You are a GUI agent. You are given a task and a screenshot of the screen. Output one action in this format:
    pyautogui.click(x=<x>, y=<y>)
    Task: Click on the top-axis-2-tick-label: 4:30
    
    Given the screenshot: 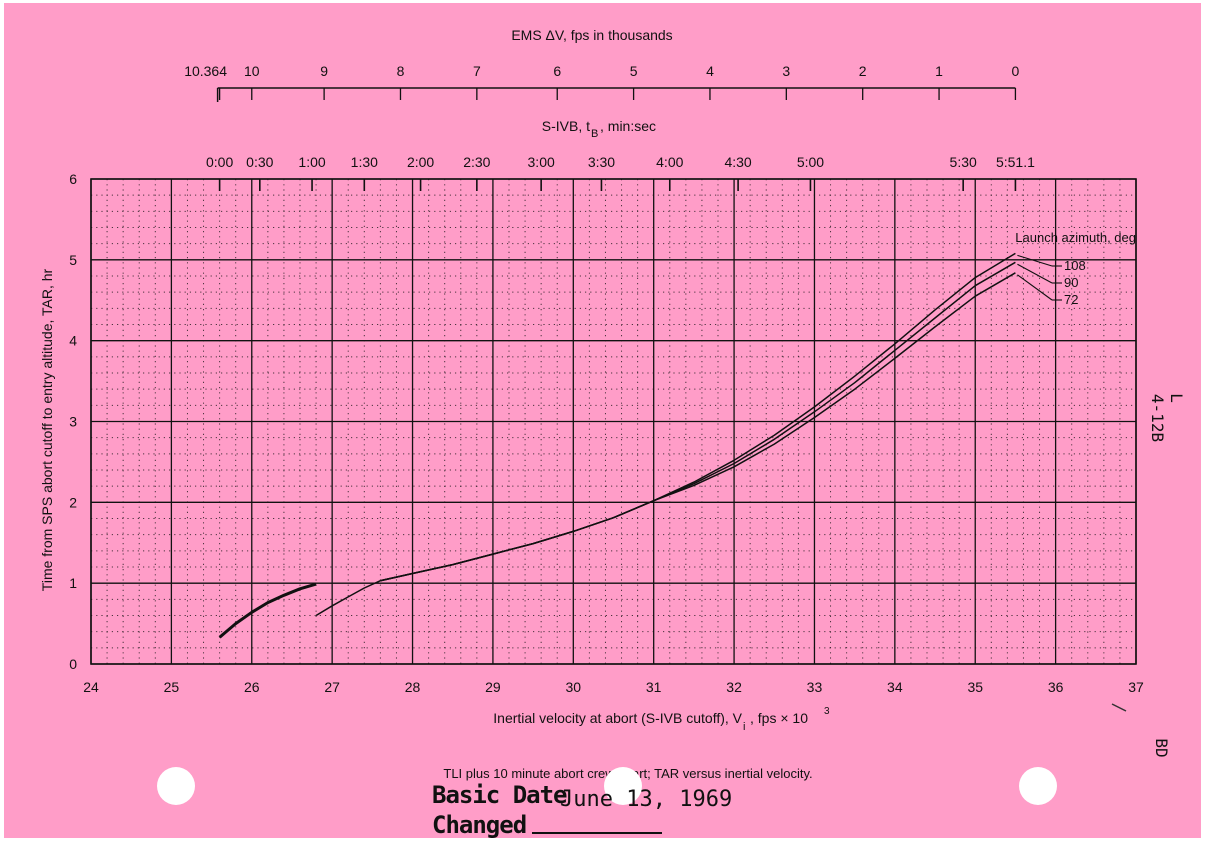 What is the action you would take?
    pyautogui.click(x=737, y=162)
    